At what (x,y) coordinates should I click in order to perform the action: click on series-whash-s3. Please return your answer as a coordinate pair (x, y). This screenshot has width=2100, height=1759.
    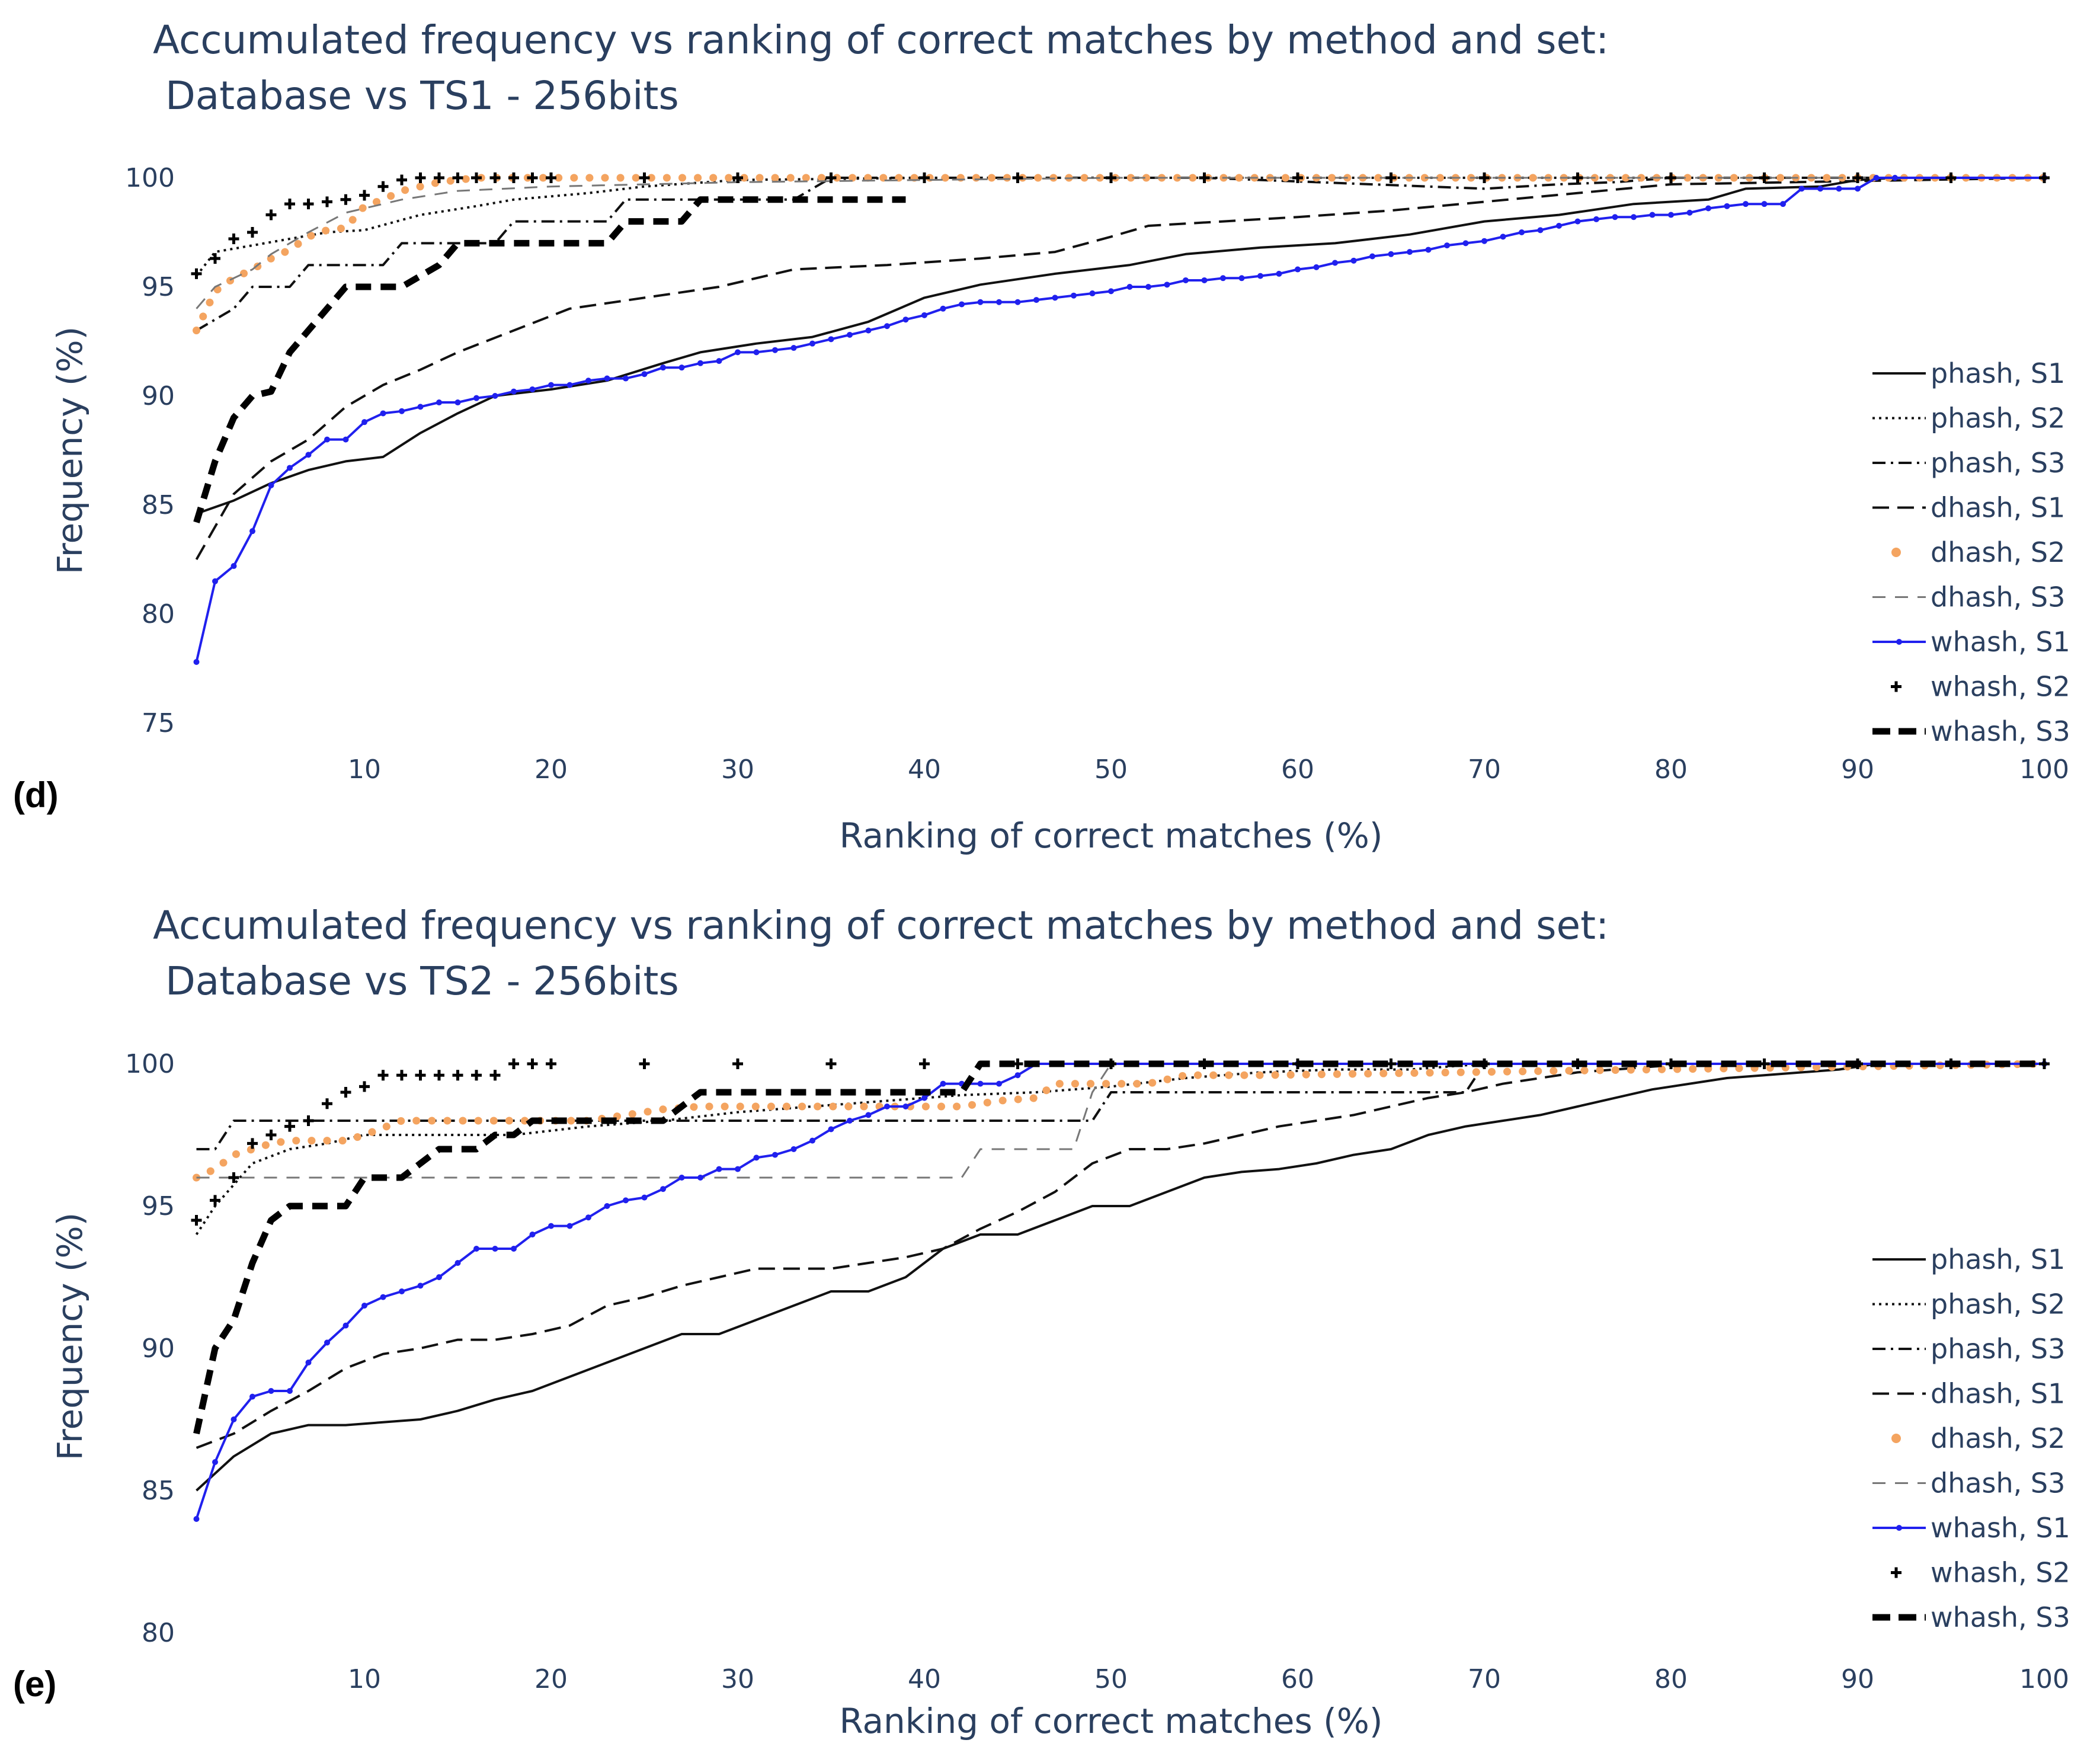
    Looking at the image, I should click on (549, 360).